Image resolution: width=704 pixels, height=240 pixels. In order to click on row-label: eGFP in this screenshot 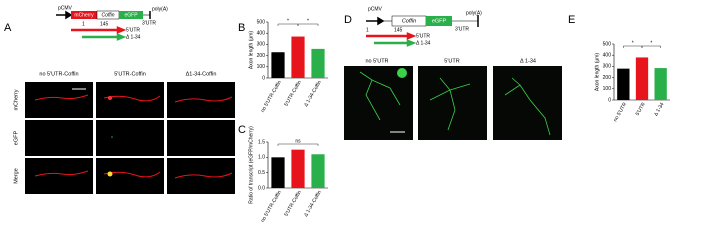, I will do `click(16, 137)`.